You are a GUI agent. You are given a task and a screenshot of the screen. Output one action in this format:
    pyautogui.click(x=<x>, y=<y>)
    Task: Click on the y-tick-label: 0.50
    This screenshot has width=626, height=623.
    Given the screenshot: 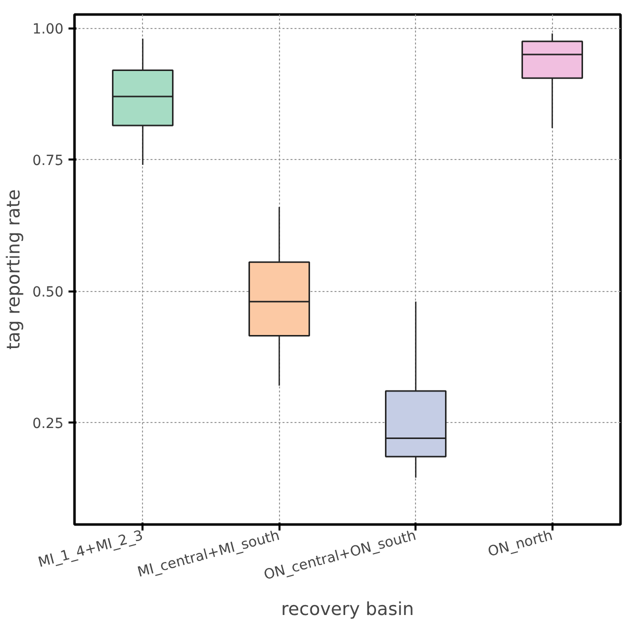 What is the action you would take?
    pyautogui.click(x=48, y=292)
    